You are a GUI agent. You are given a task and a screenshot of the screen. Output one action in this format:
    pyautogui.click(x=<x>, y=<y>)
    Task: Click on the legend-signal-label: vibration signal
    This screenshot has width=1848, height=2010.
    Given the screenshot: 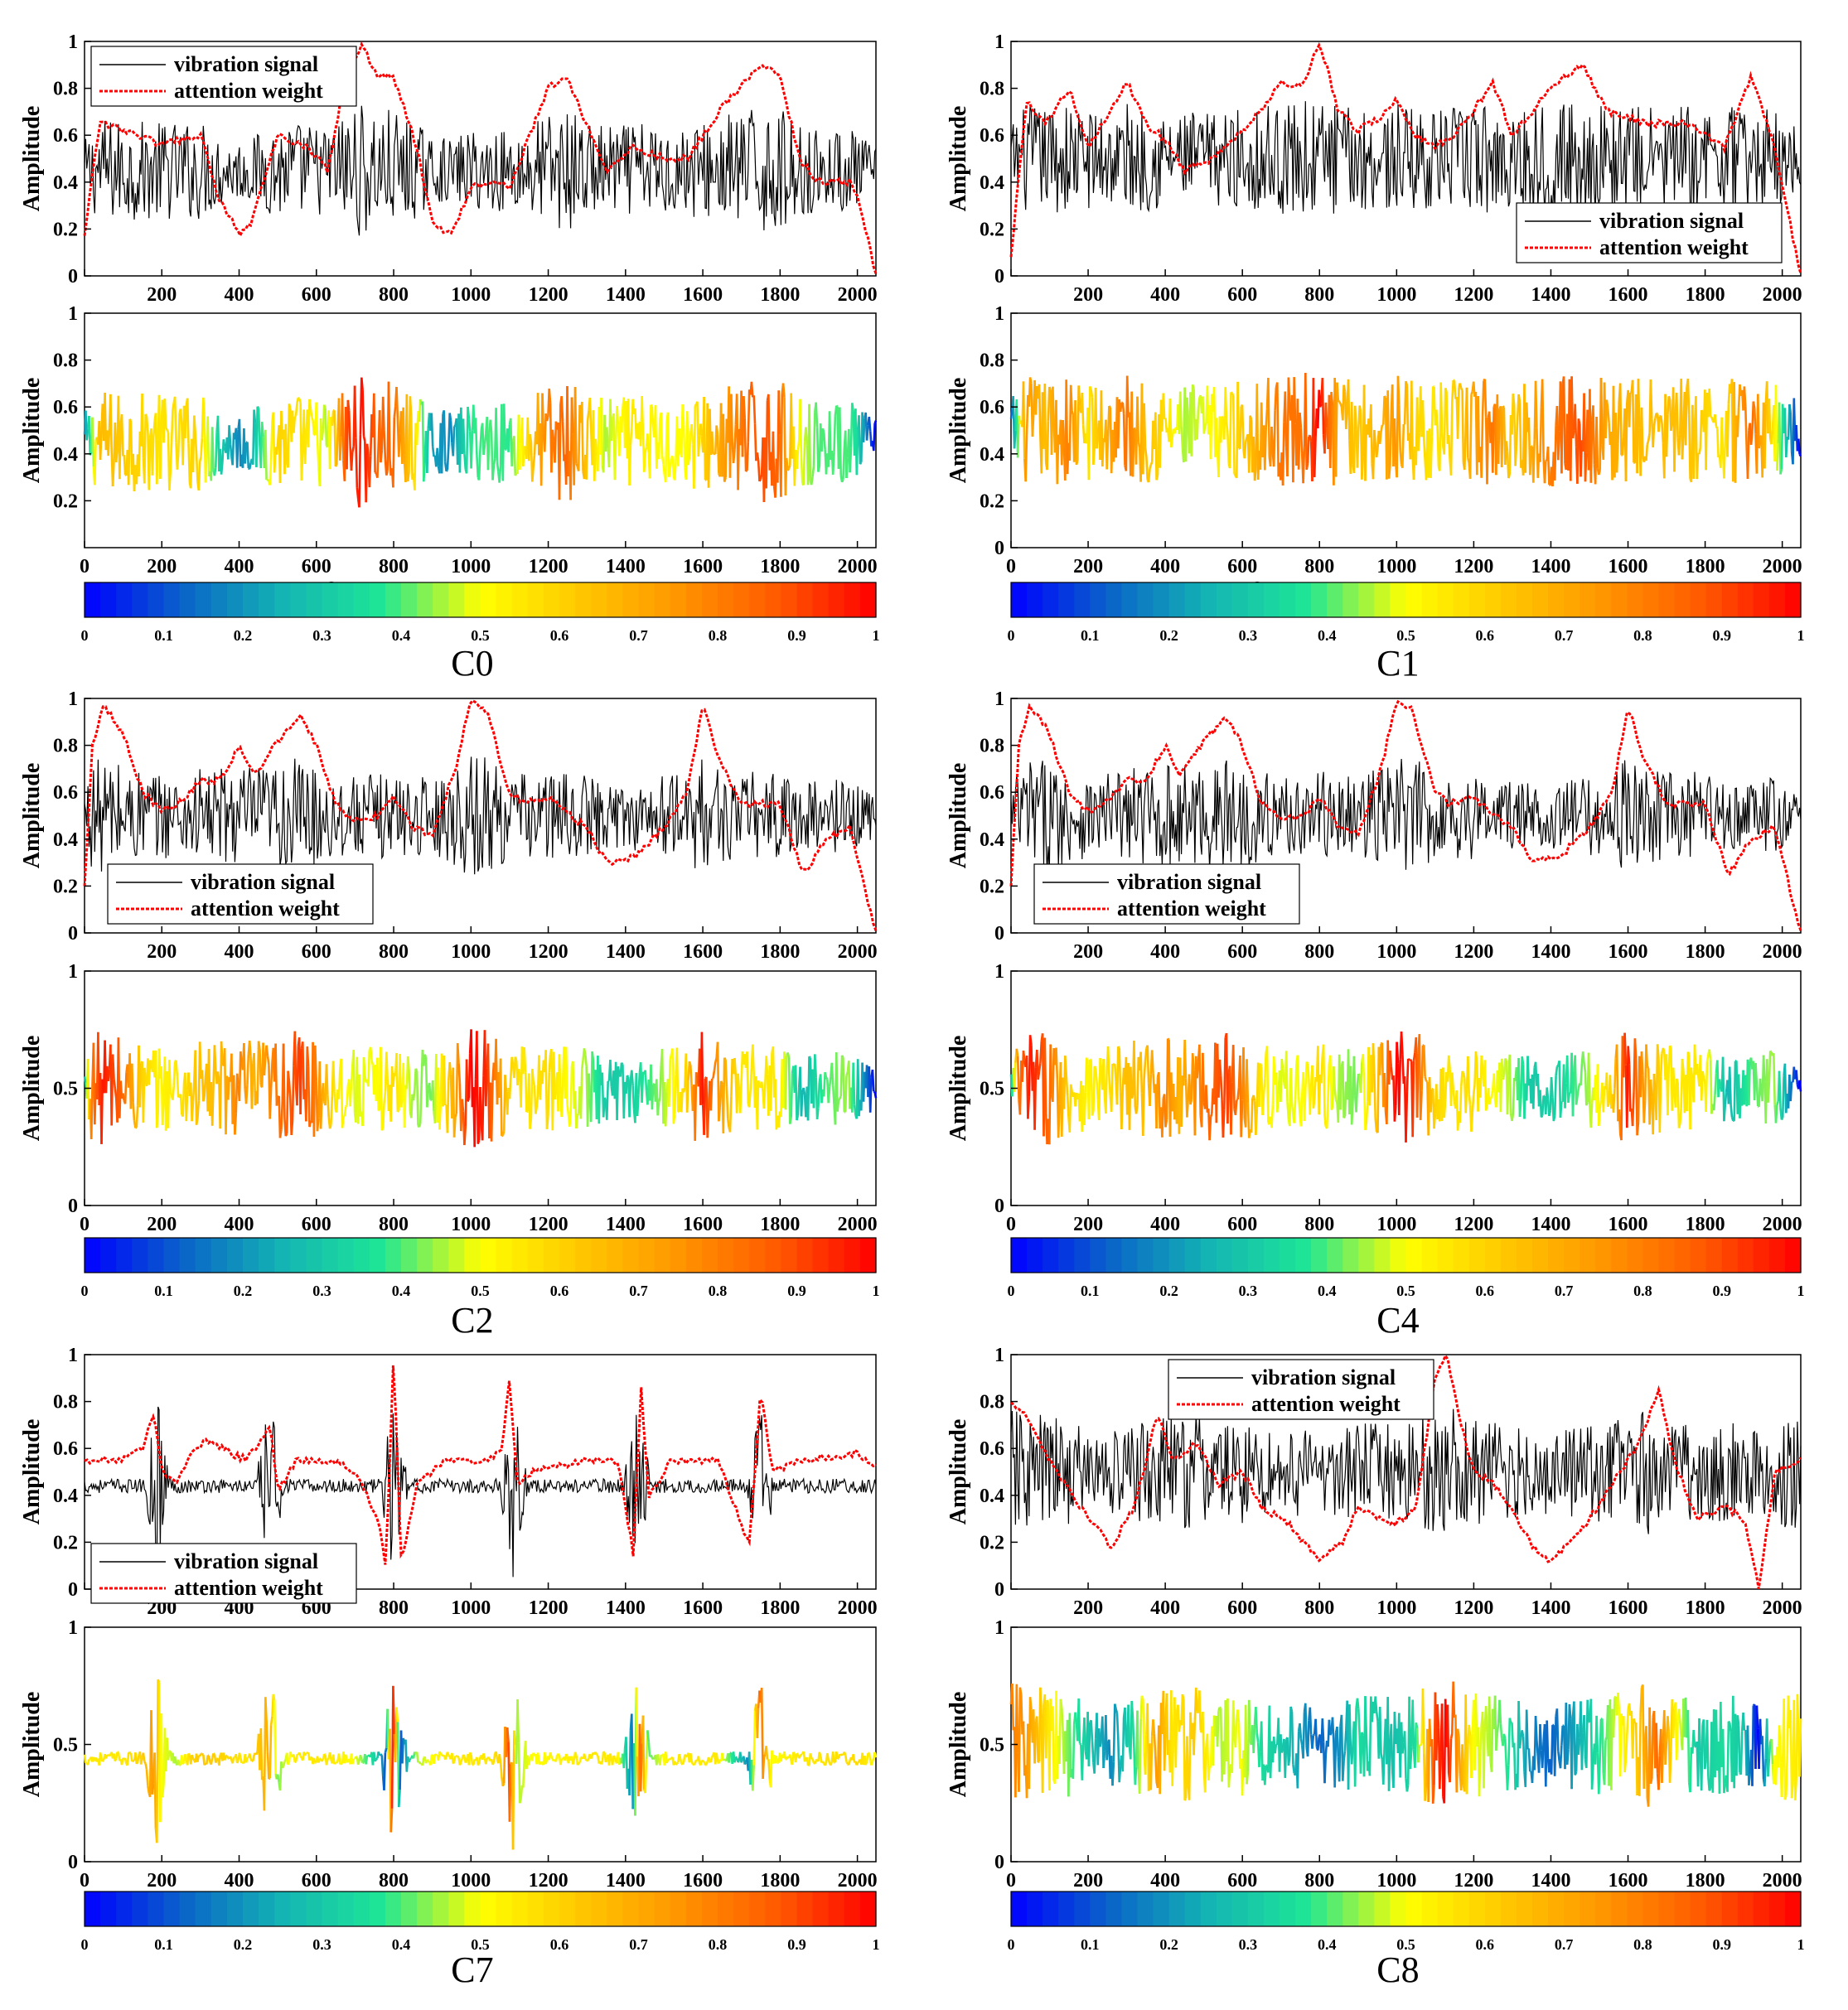 What is the action you would take?
    pyautogui.click(x=1671, y=221)
    